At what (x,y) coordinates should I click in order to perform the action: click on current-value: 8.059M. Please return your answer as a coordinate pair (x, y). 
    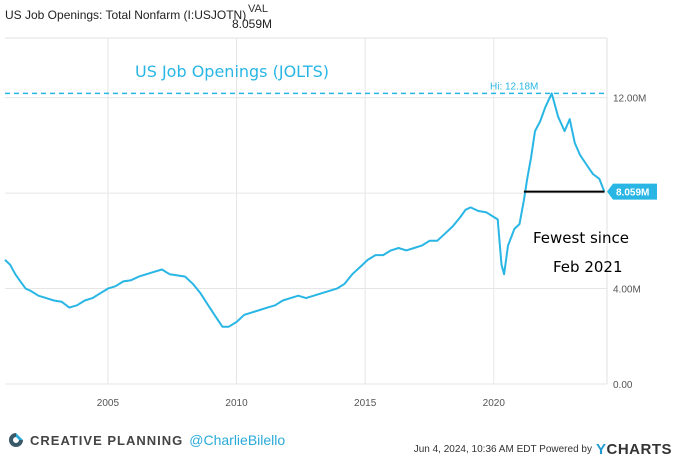
    Looking at the image, I should click on (252, 24).